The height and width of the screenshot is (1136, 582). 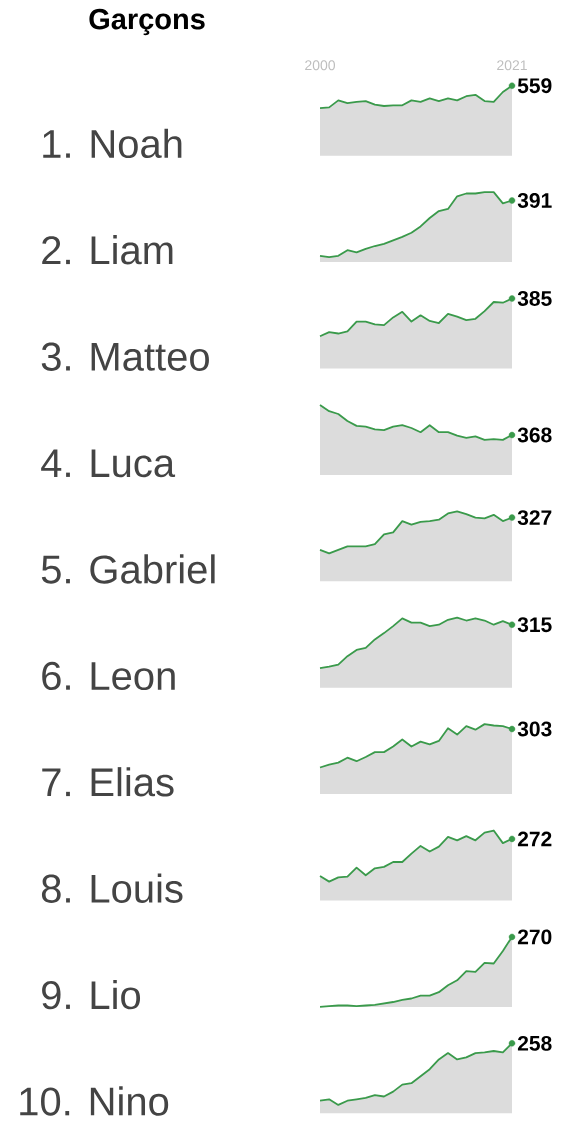 What do you see at coordinates (534, 625) in the screenshot?
I see `text: 315` at bounding box center [534, 625].